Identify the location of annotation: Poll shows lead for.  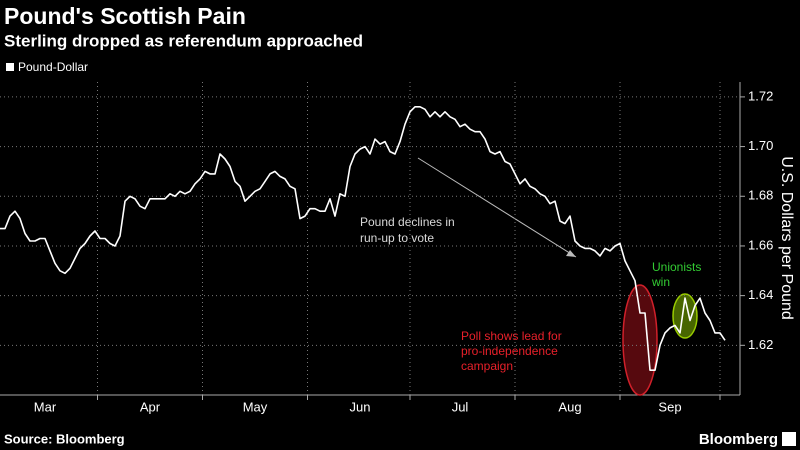
(511, 336).